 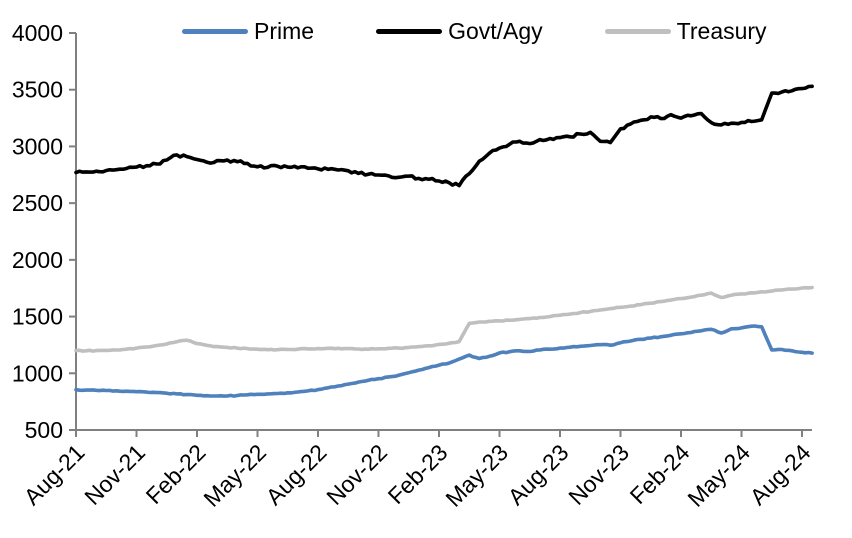 What do you see at coordinates (54, 474) in the screenshot?
I see `x-axis-tick-label: Aug-21` at bounding box center [54, 474].